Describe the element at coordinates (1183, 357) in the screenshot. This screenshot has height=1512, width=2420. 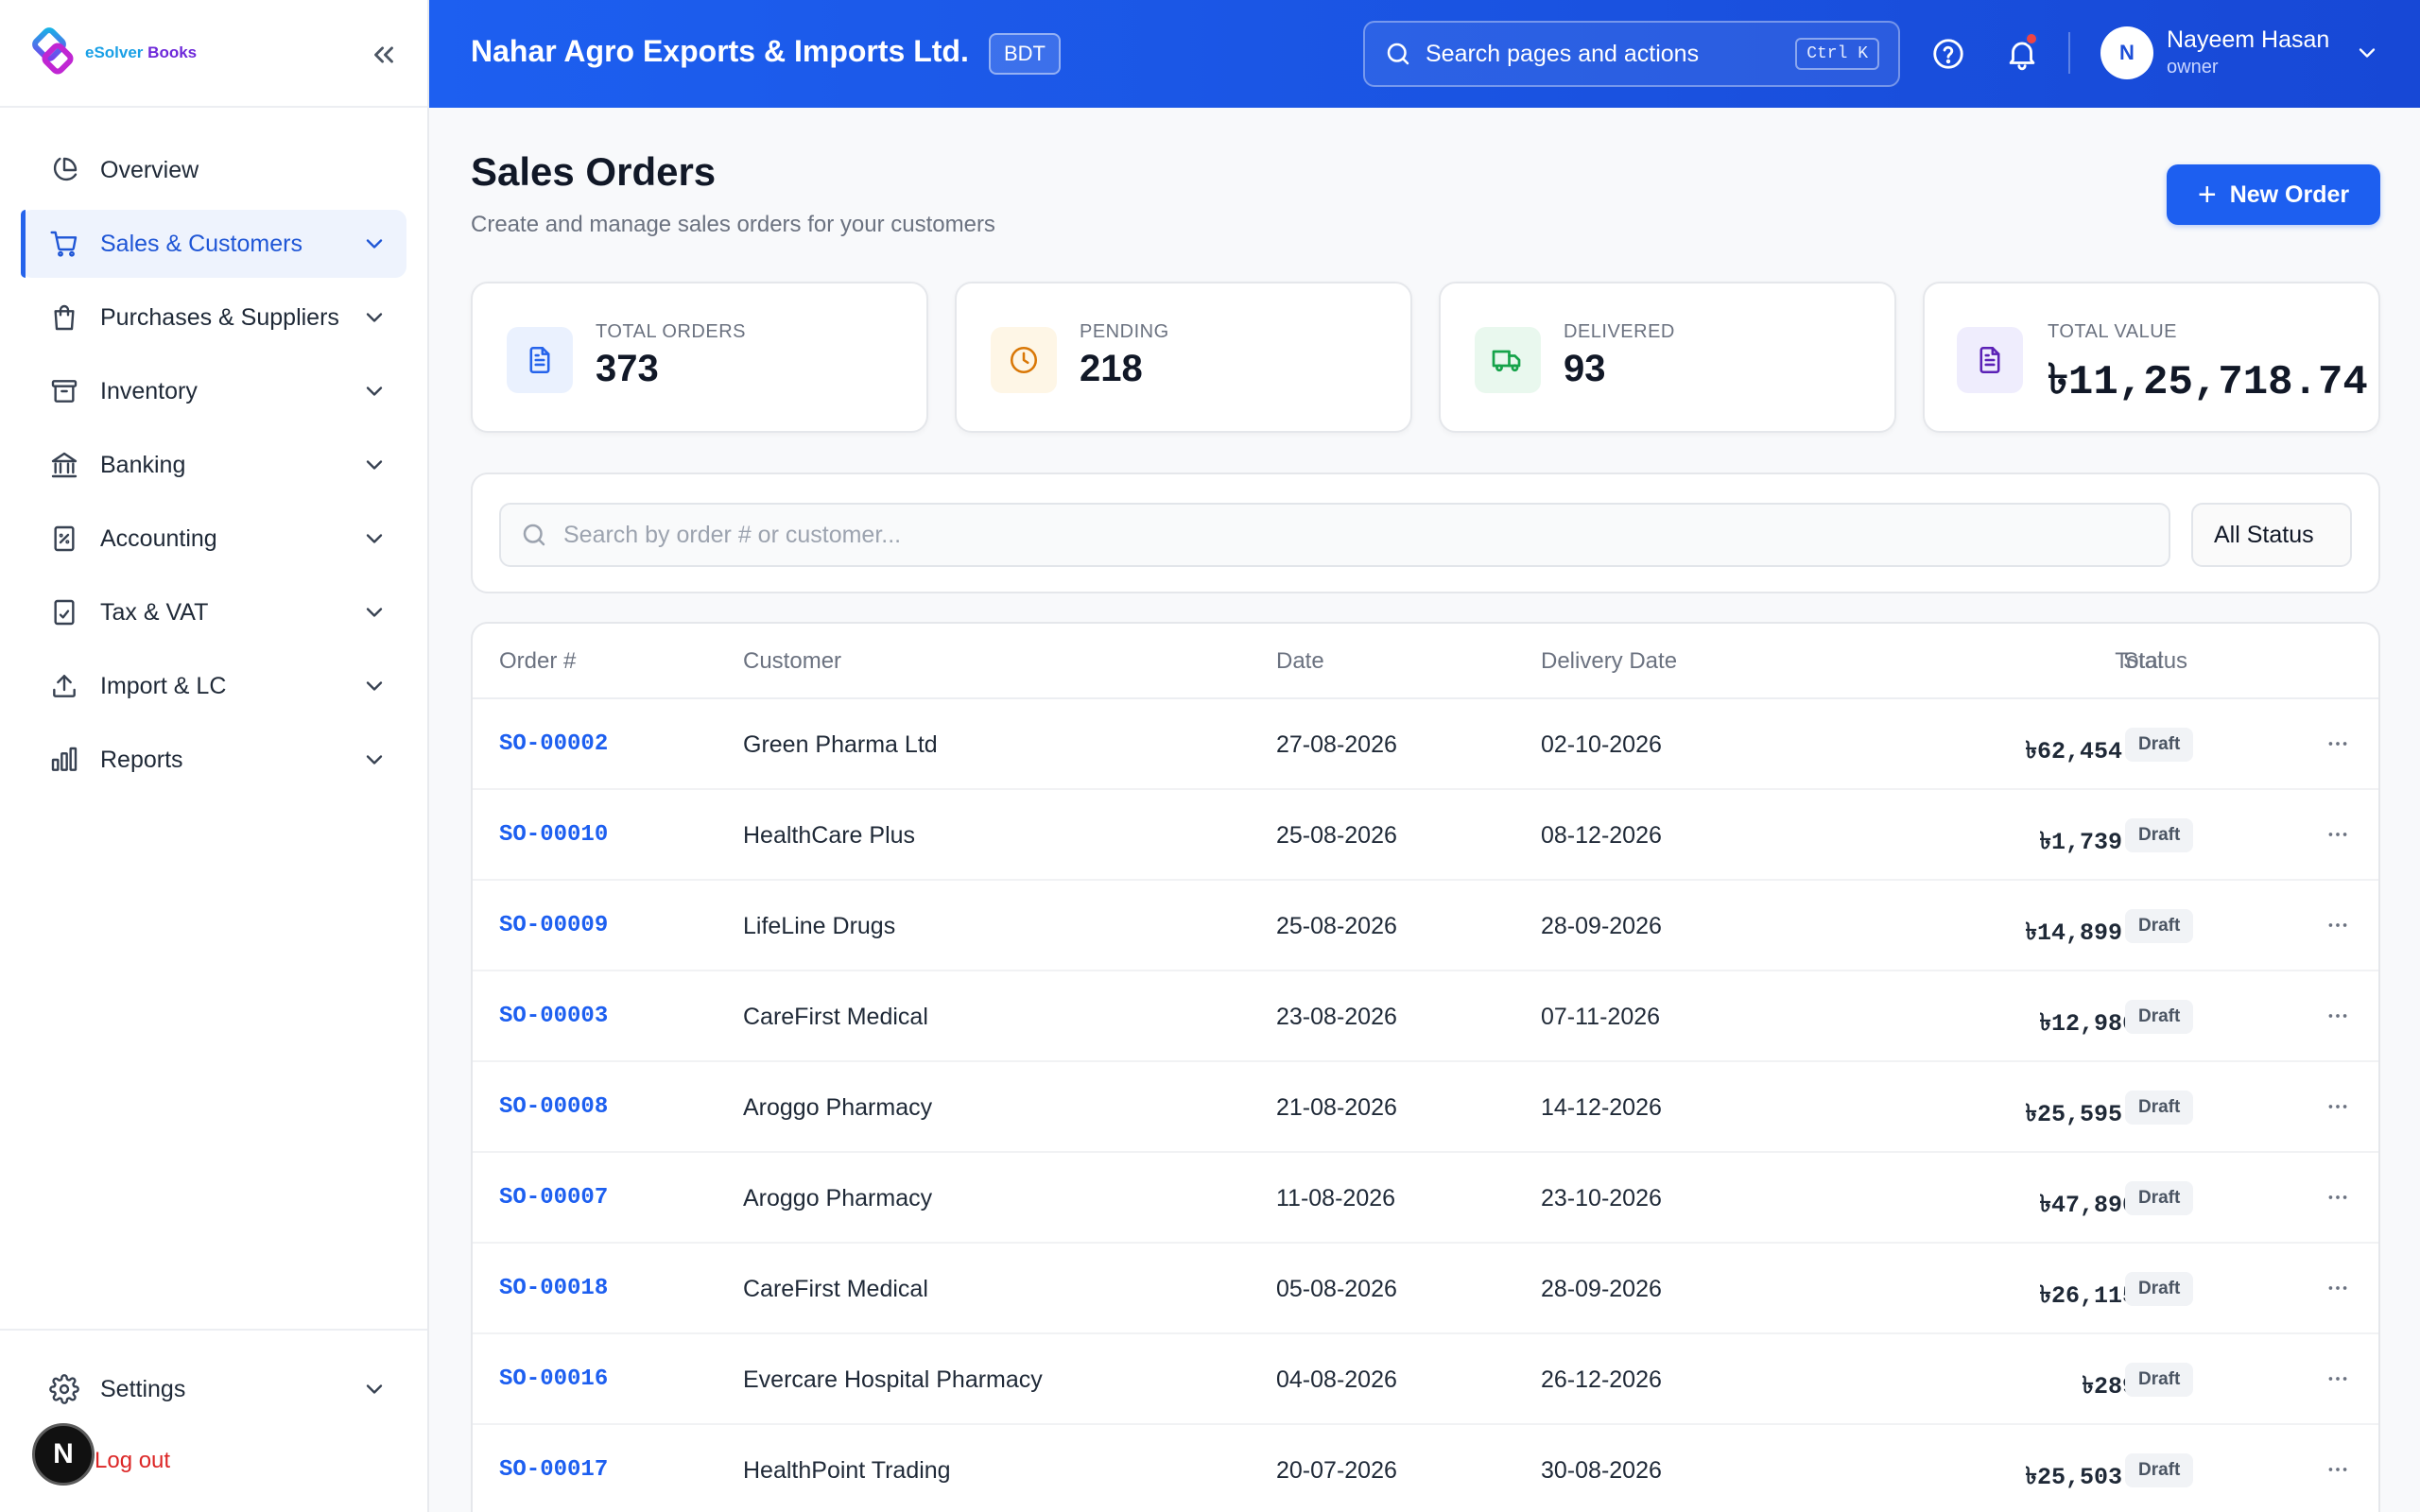
I see `stat-card-pending: PENDING 218` at that location.